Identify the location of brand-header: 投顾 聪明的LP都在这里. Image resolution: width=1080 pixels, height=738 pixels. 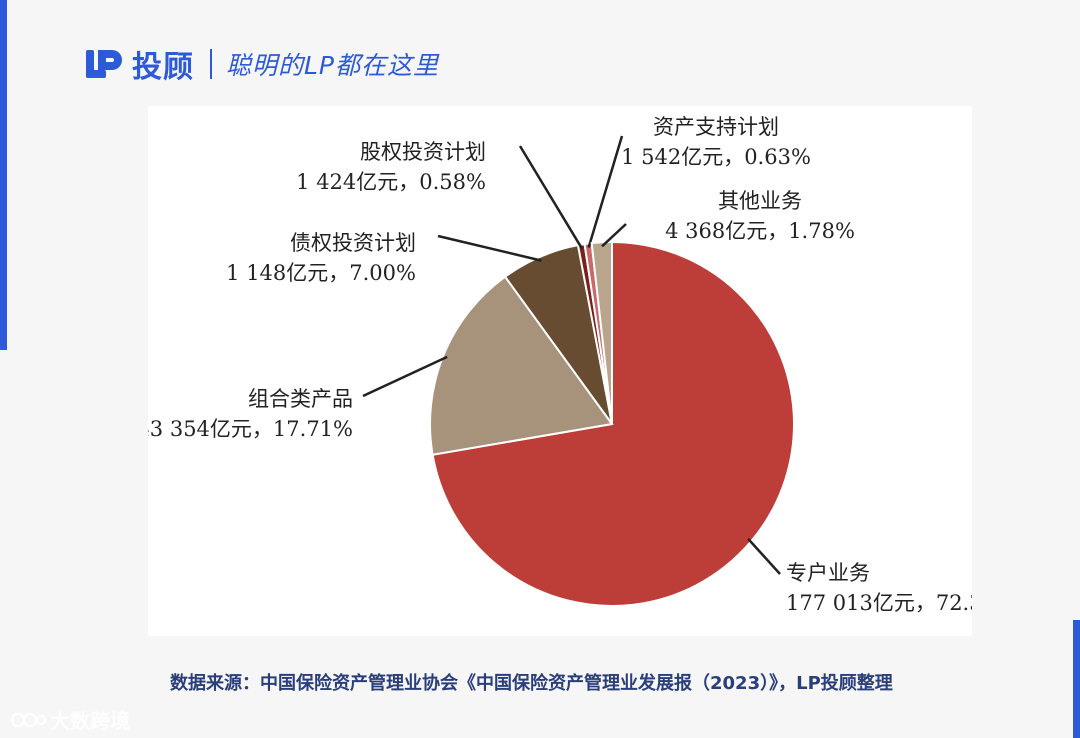
(261, 64).